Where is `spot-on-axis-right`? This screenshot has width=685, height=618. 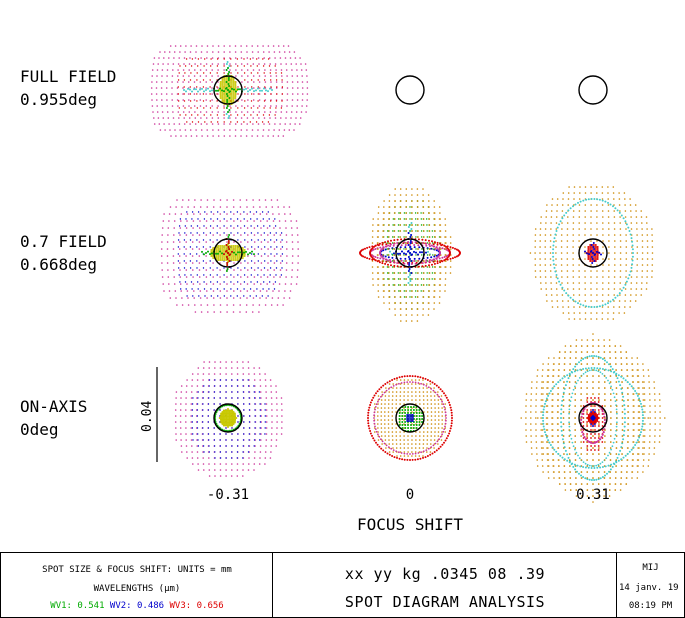
spot-on-axis-right is located at coordinates (593, 418).